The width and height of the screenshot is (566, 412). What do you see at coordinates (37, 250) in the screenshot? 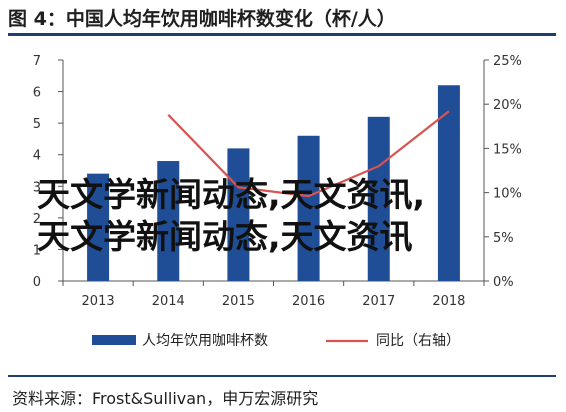
I see `left-tick-label: 1` at bounding box center [37, 250].